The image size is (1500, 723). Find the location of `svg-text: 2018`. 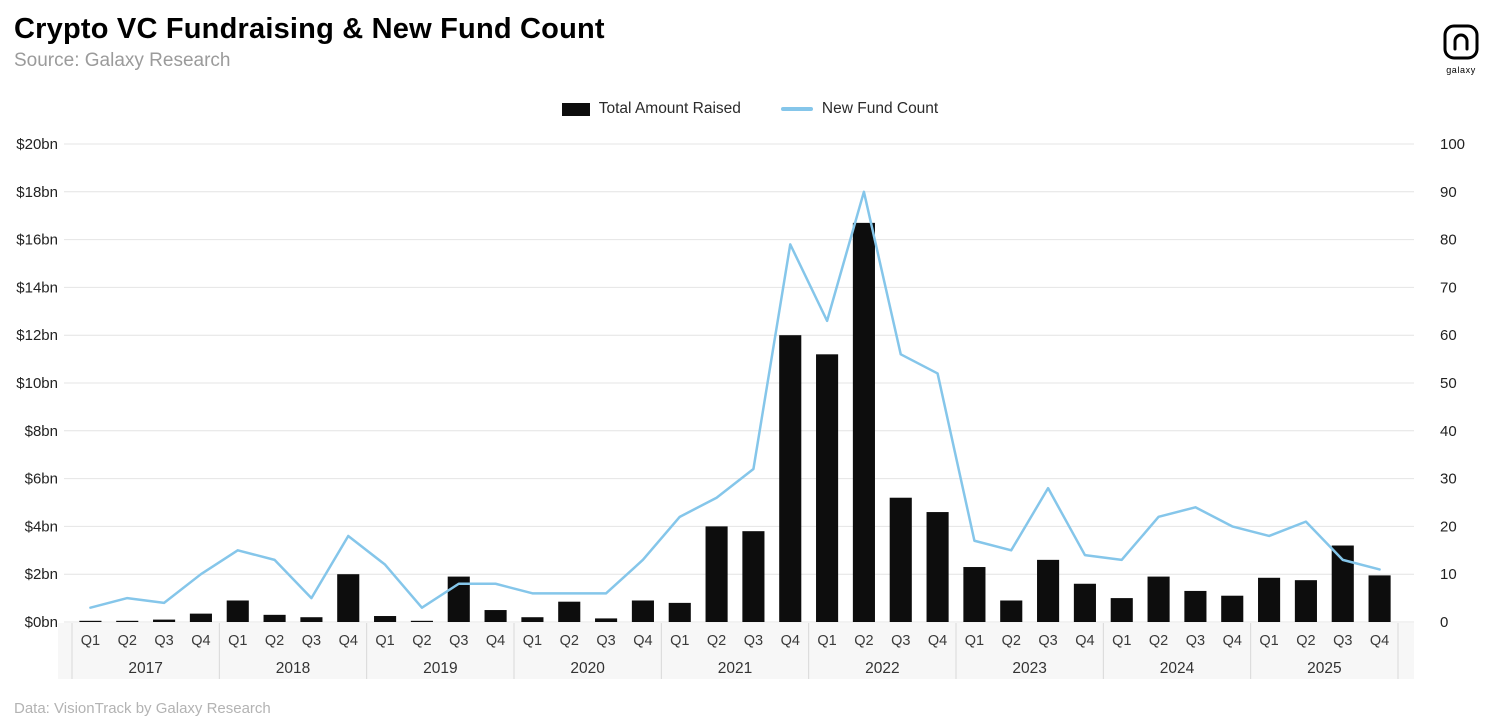

svg-text: 2018 is located at coordinates (293, 668).